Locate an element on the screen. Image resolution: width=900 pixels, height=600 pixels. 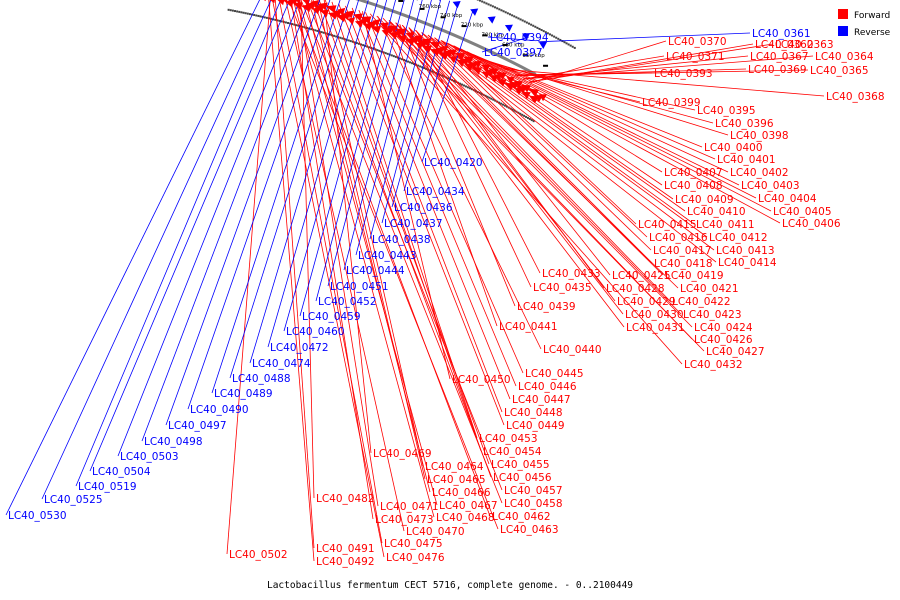
gene-label: LC40_0452 is located at coordinates (347, 302).